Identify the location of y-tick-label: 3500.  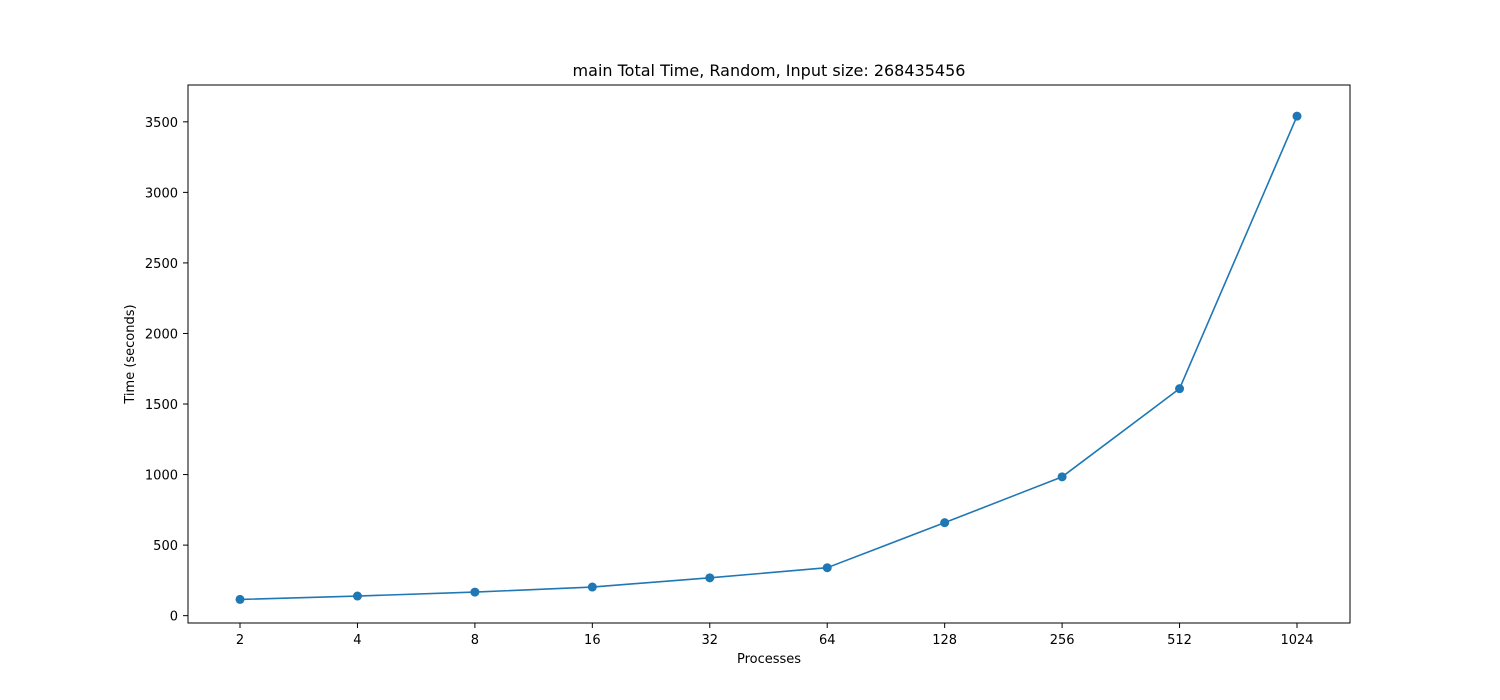
(161, 123).